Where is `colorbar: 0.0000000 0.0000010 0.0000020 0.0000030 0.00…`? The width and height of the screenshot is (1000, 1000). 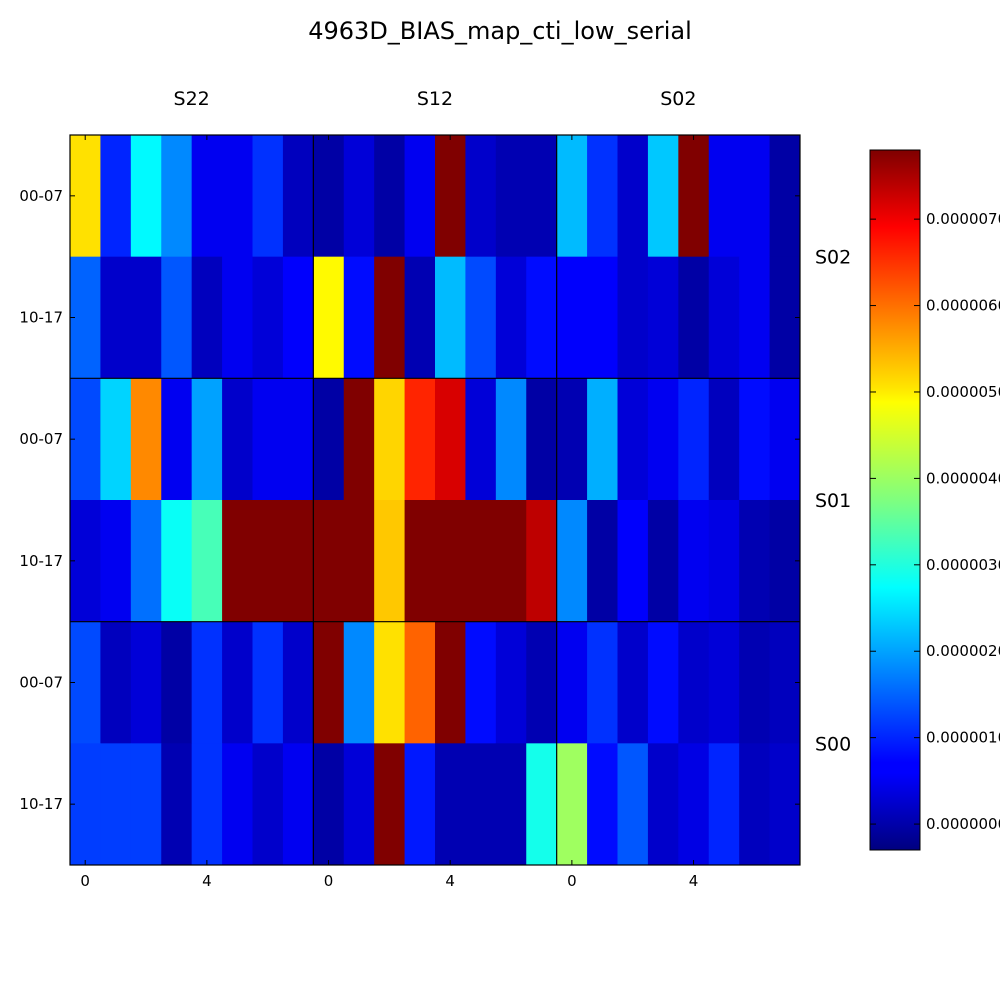 colorbar: 0.0000000 0.0000010 0.0000020 0.0000030 0.00… is located at coordinates (934, 500).